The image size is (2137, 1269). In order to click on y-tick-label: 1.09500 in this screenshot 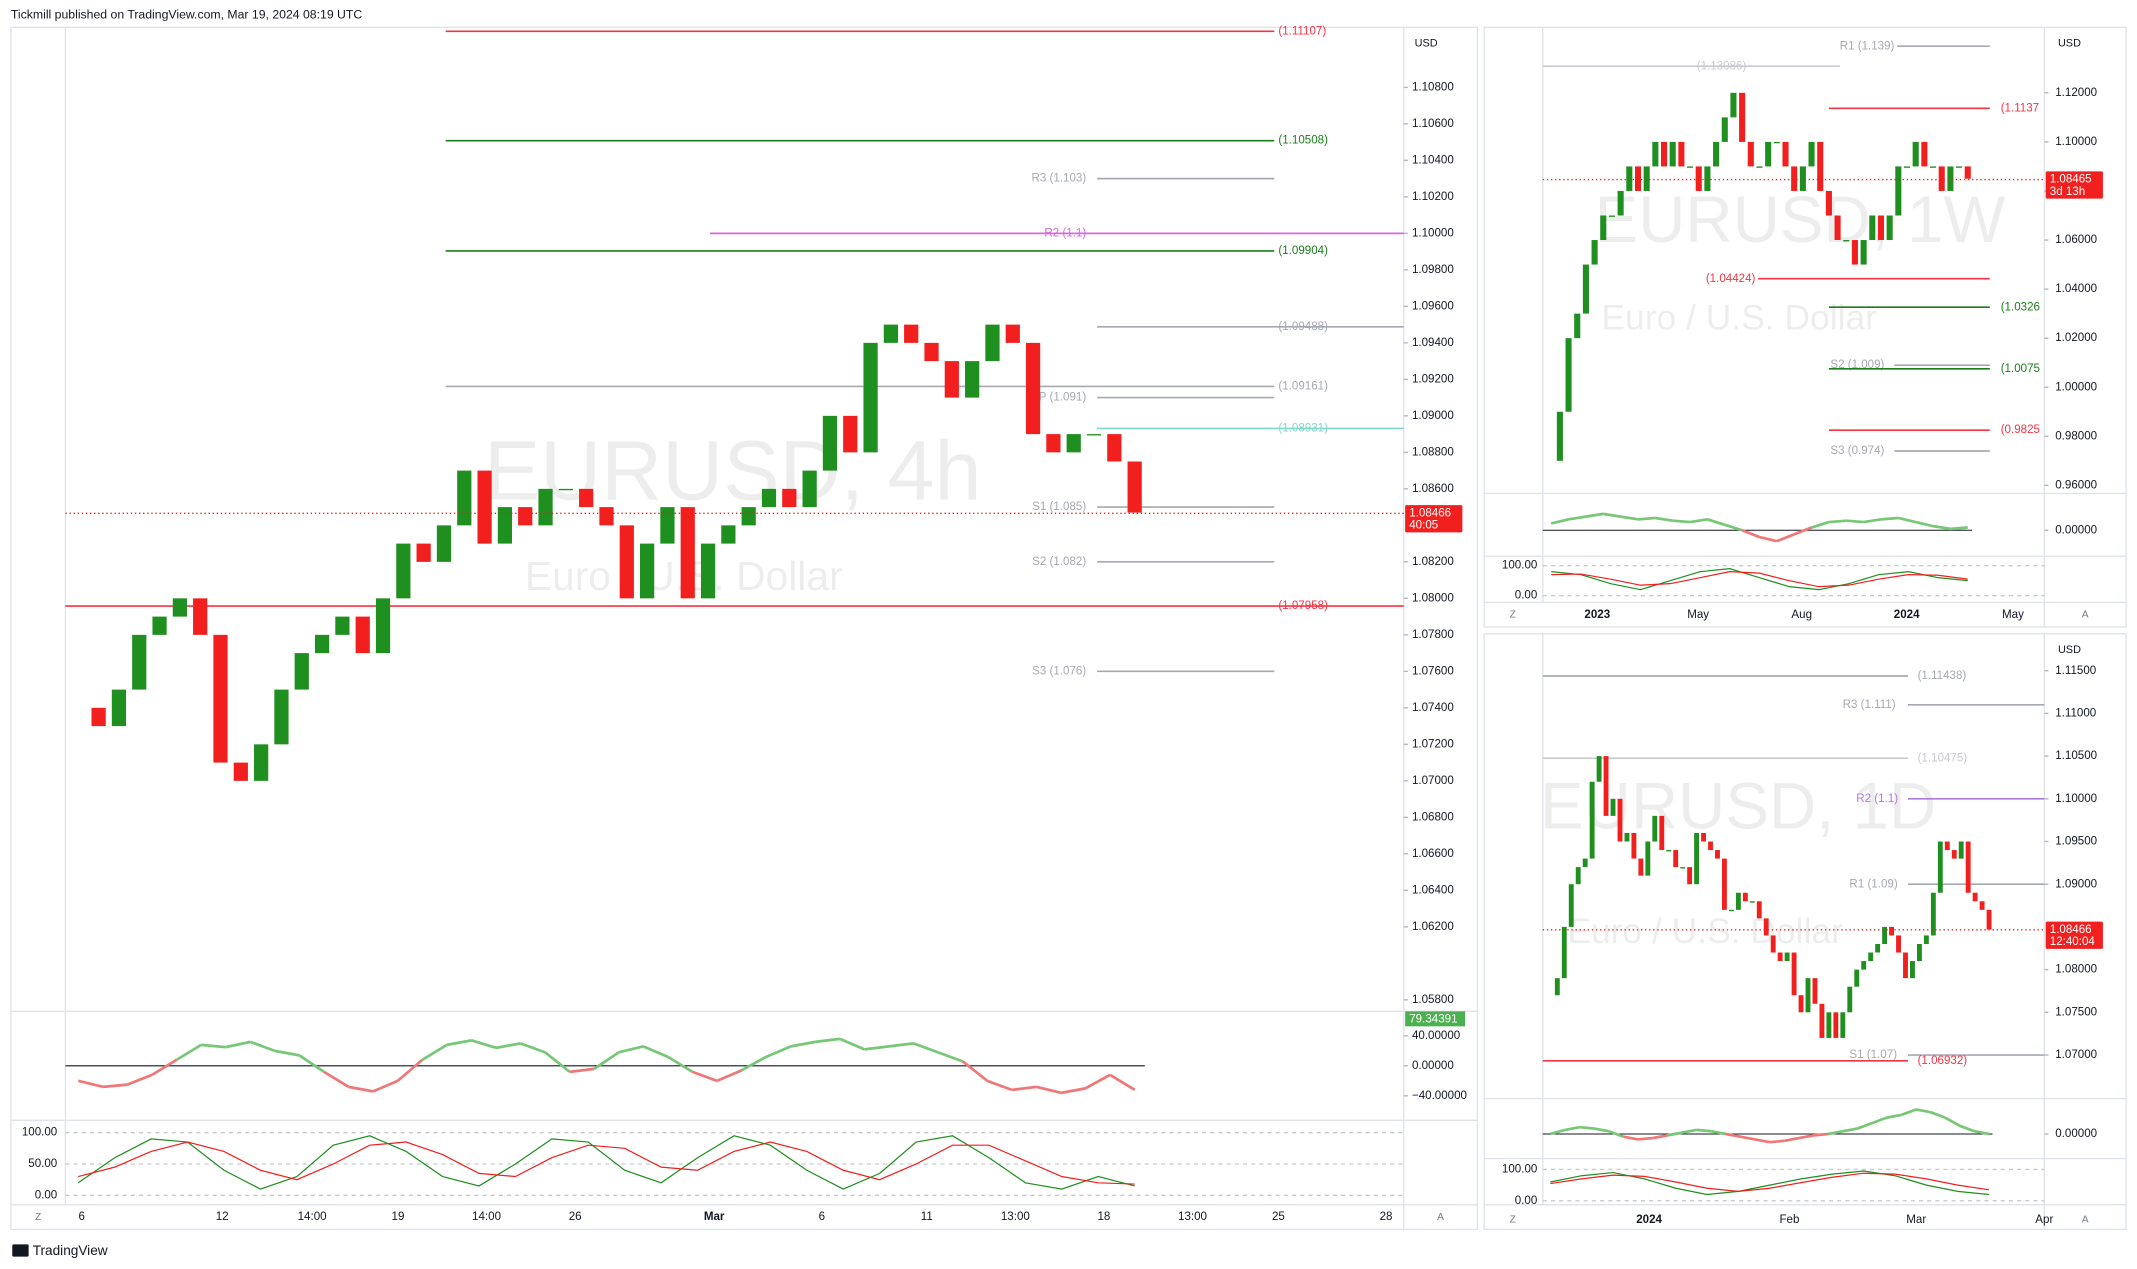, I will do `click(2076, 842)`.